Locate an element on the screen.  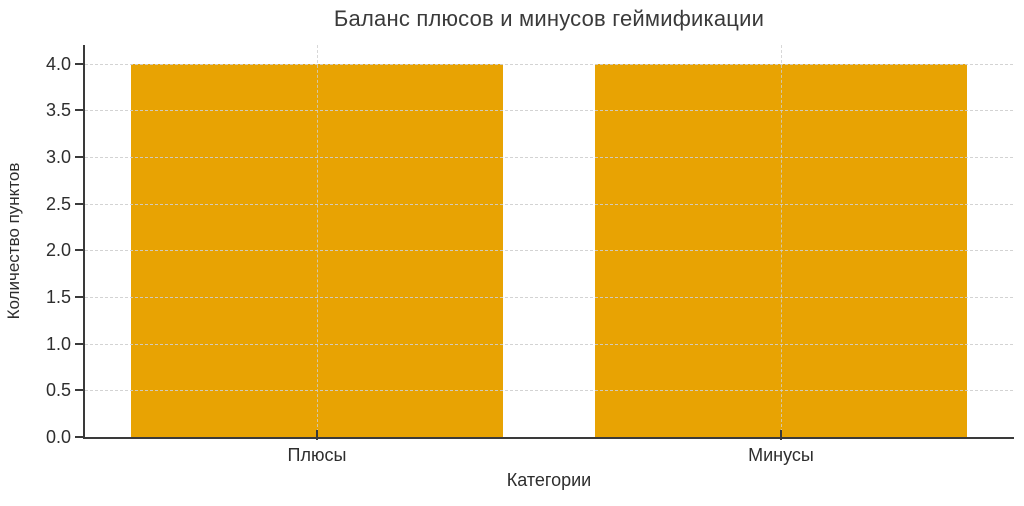
x-tick-label: Минусы is located at coordinates (781, 455).